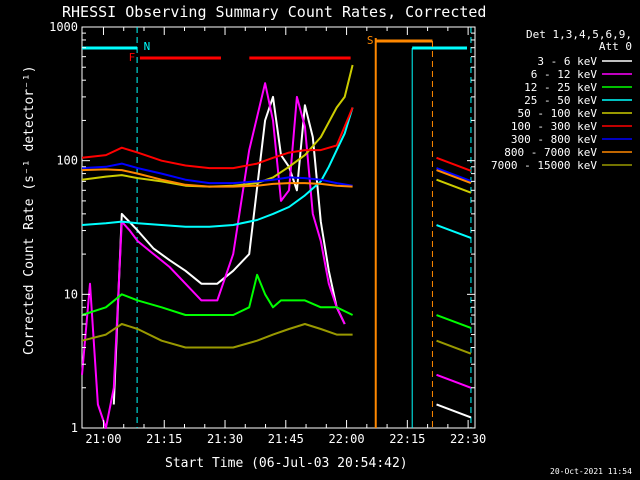 The image size is (640, 480). What do you see at coordinates (71, 294) in the screenshot?
I see `y-tick-label: 10` at bounding box center [71, 294].